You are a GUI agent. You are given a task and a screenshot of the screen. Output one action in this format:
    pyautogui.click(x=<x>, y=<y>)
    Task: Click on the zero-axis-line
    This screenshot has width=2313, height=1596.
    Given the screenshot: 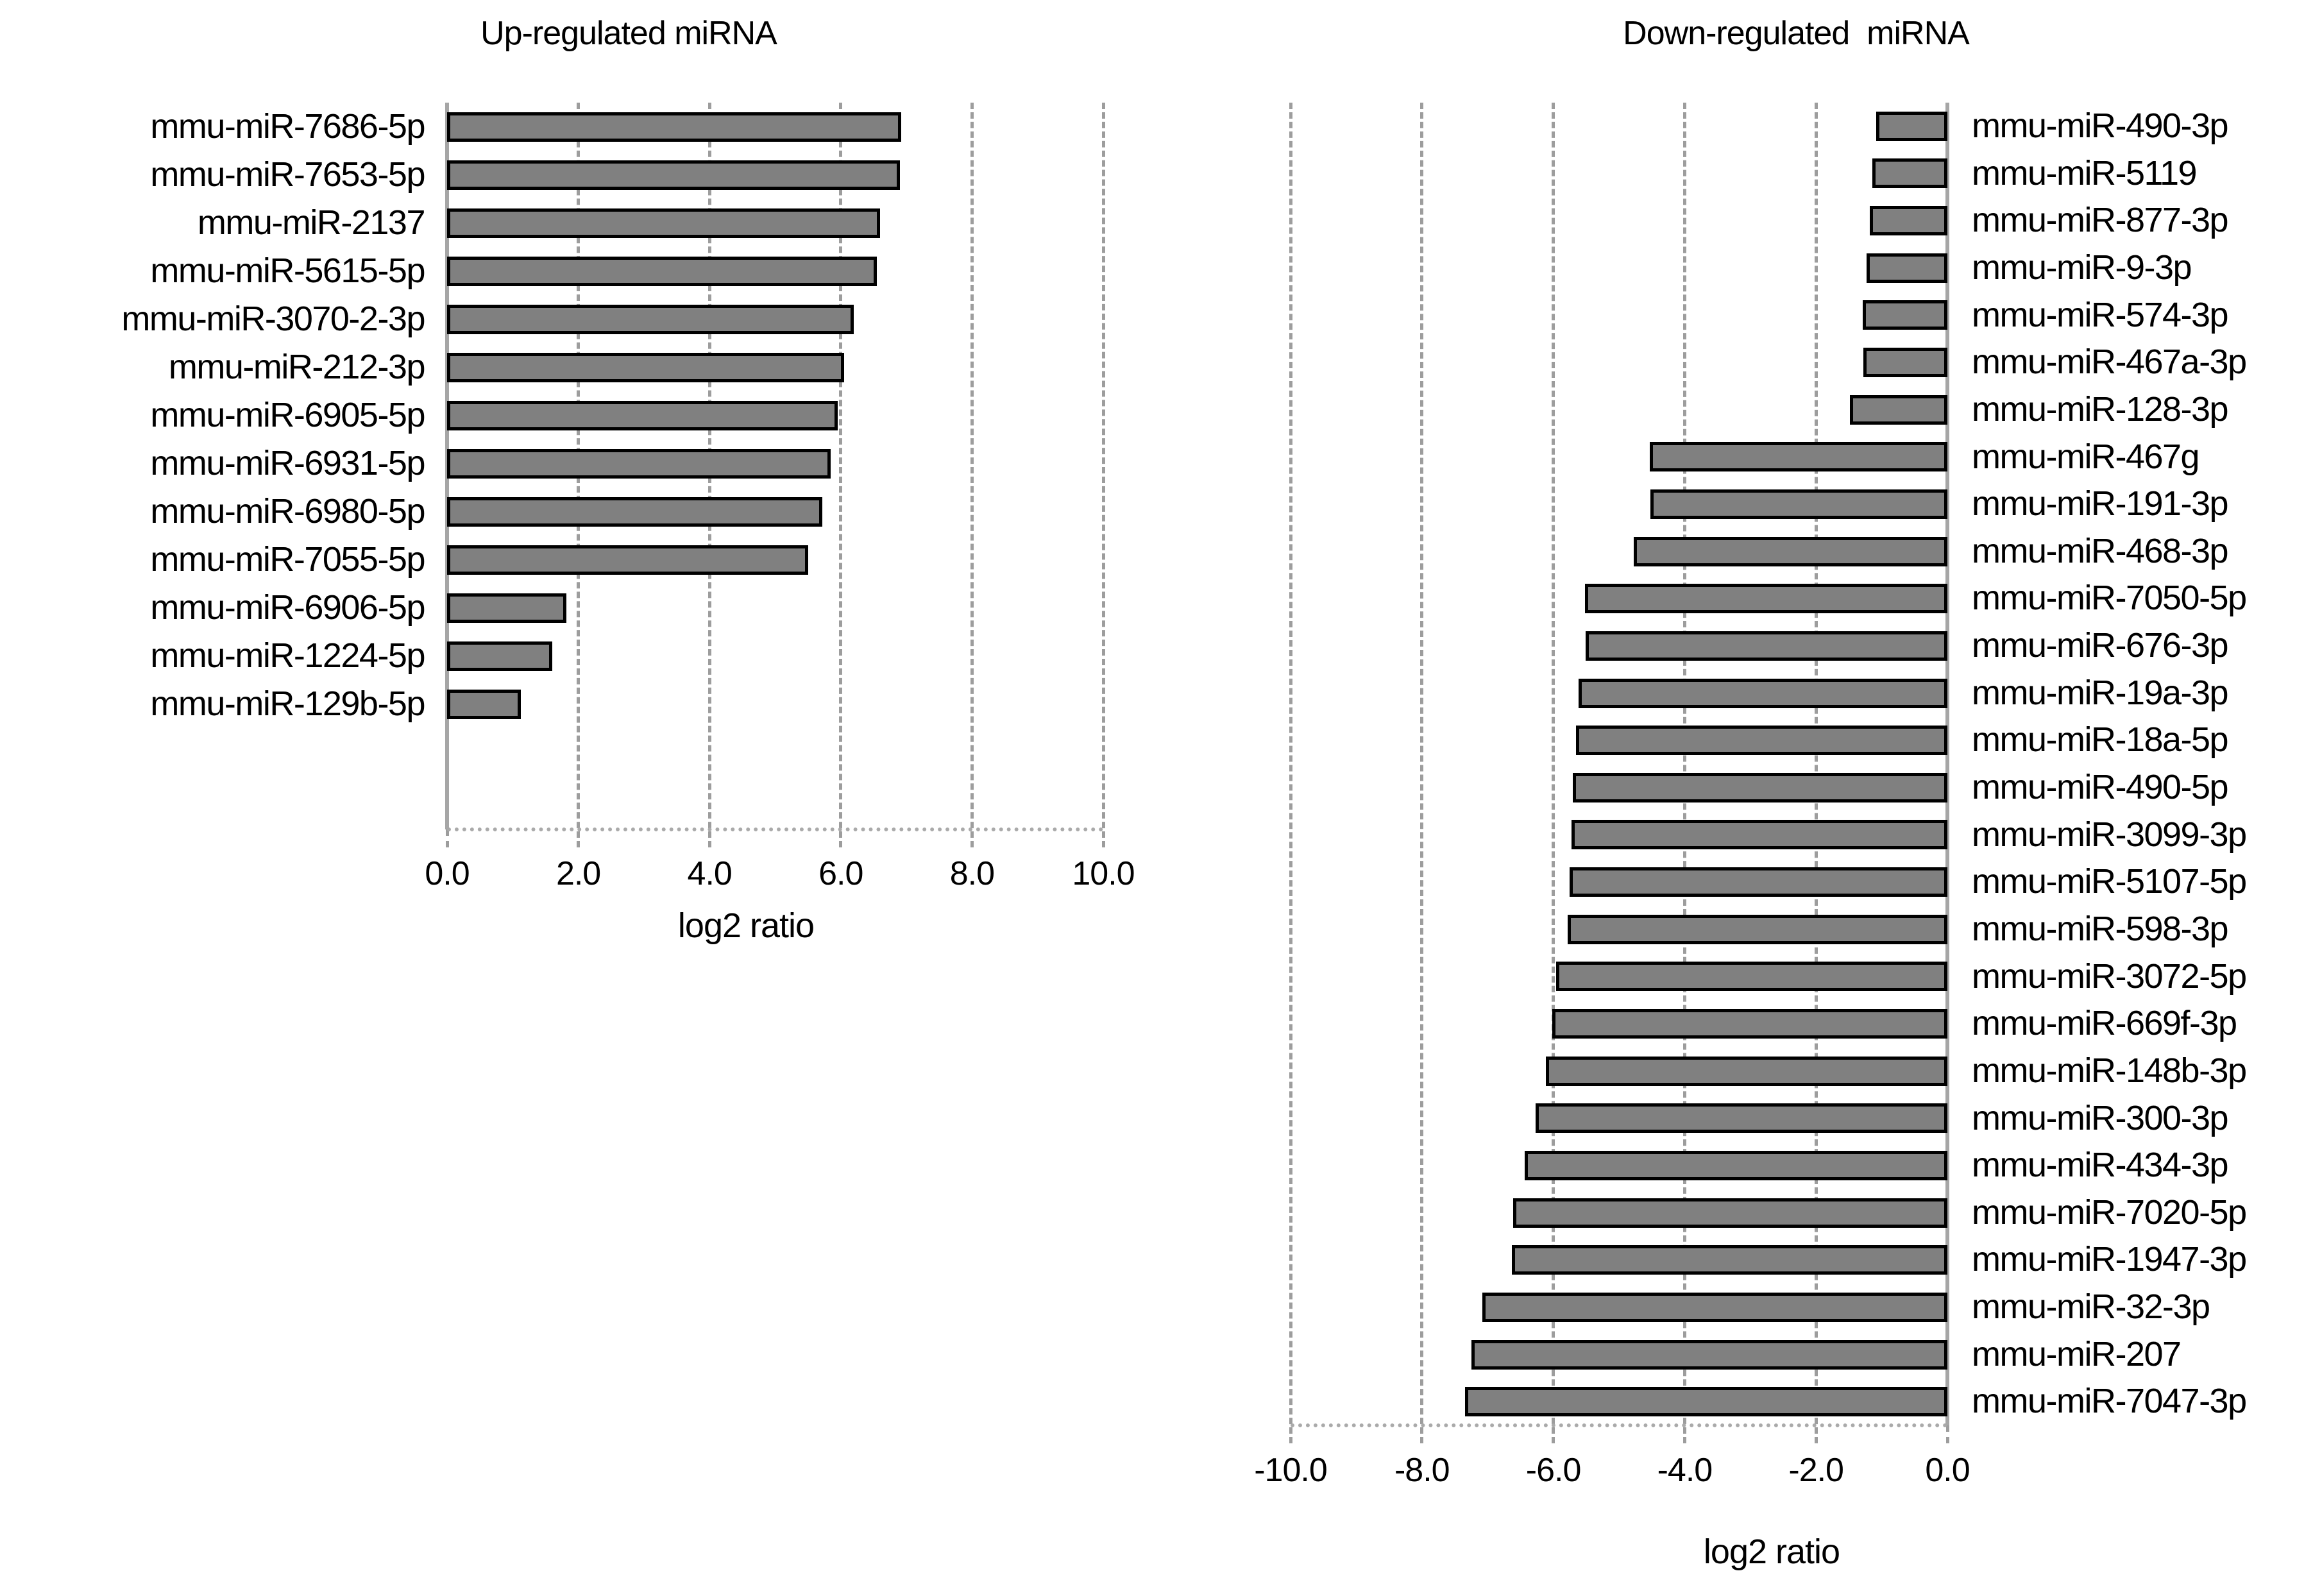 What is the action you would take?
    pyautogui.click(x=1947, y=764)
    